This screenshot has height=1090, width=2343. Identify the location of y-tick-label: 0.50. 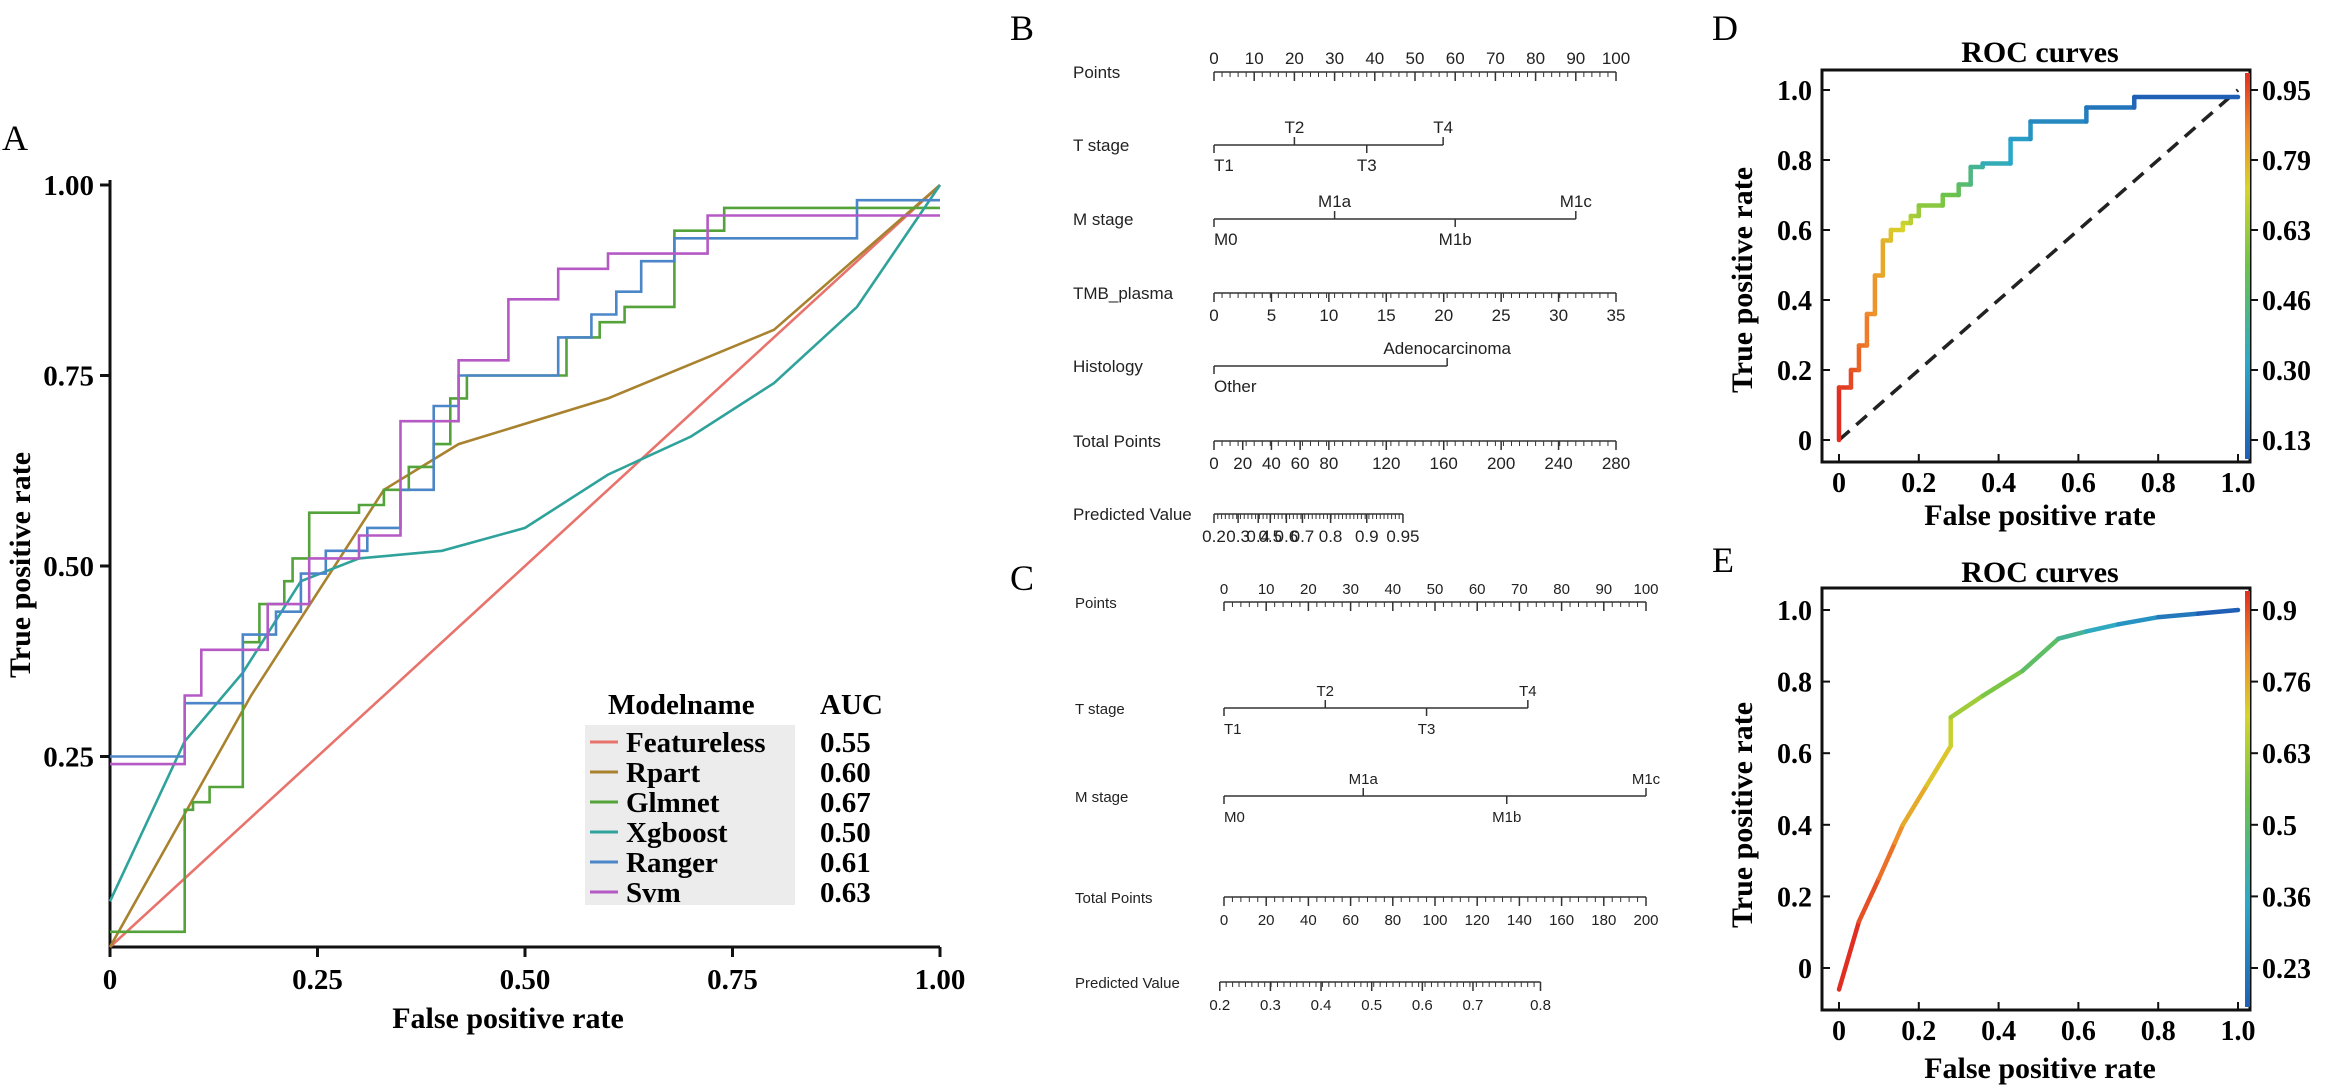
(68, 567).